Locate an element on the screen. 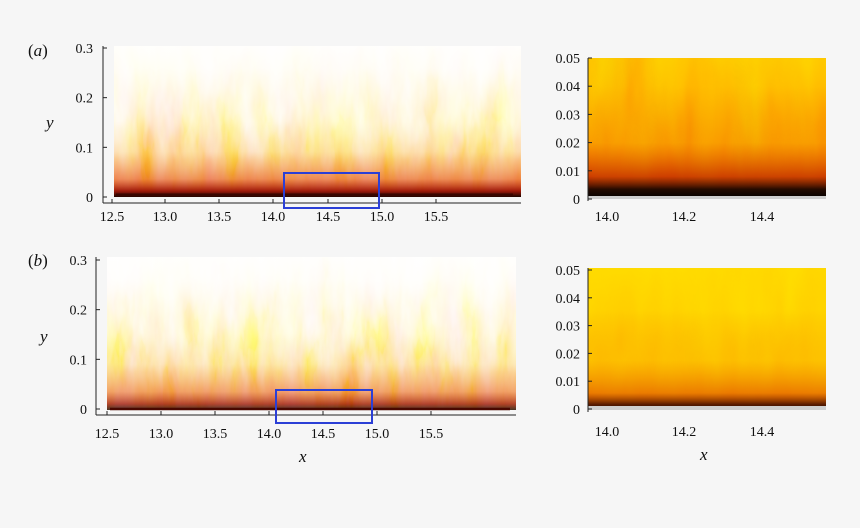 Image resolution: width=860 pixels, height=528 pixels. panel-b-zoom-y-tick-label: 0.05 is located at coordinates (568, 271).